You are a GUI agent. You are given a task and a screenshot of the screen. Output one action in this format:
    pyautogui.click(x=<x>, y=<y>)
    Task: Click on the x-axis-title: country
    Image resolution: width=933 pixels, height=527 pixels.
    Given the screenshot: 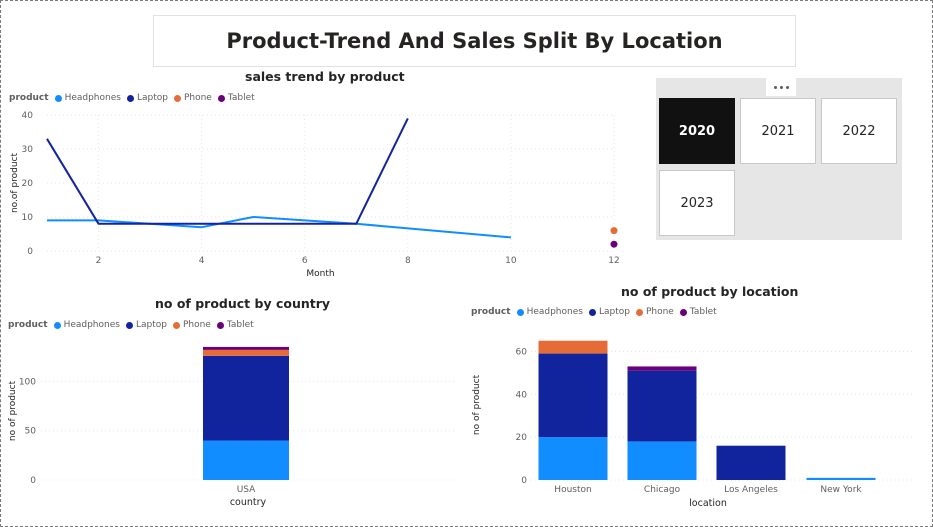 What is the action you would take?
    pyautogui.click(x=248, y=502)
    